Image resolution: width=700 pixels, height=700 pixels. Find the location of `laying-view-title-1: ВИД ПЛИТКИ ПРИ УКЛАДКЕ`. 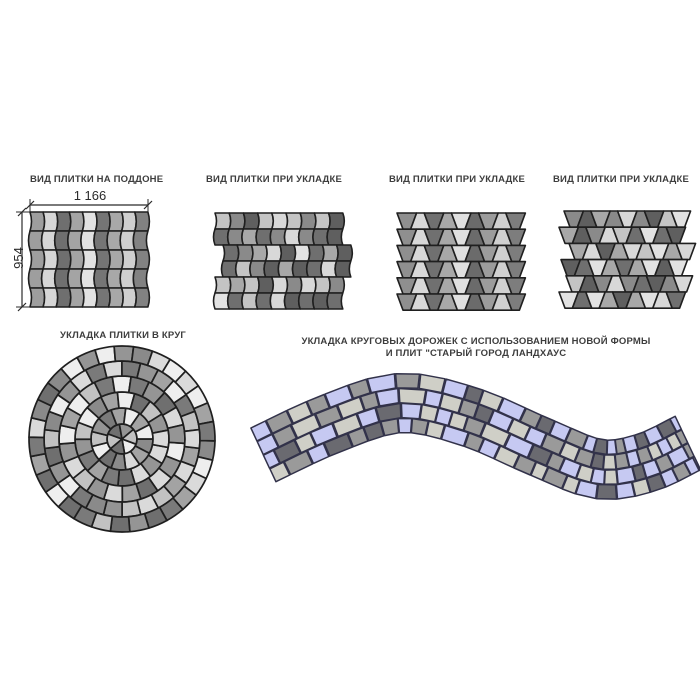

laying-view-title-1: ВИД ПЛИТКИ ПРИ УКЛАДКЕ is located at coordinates (273, 179).